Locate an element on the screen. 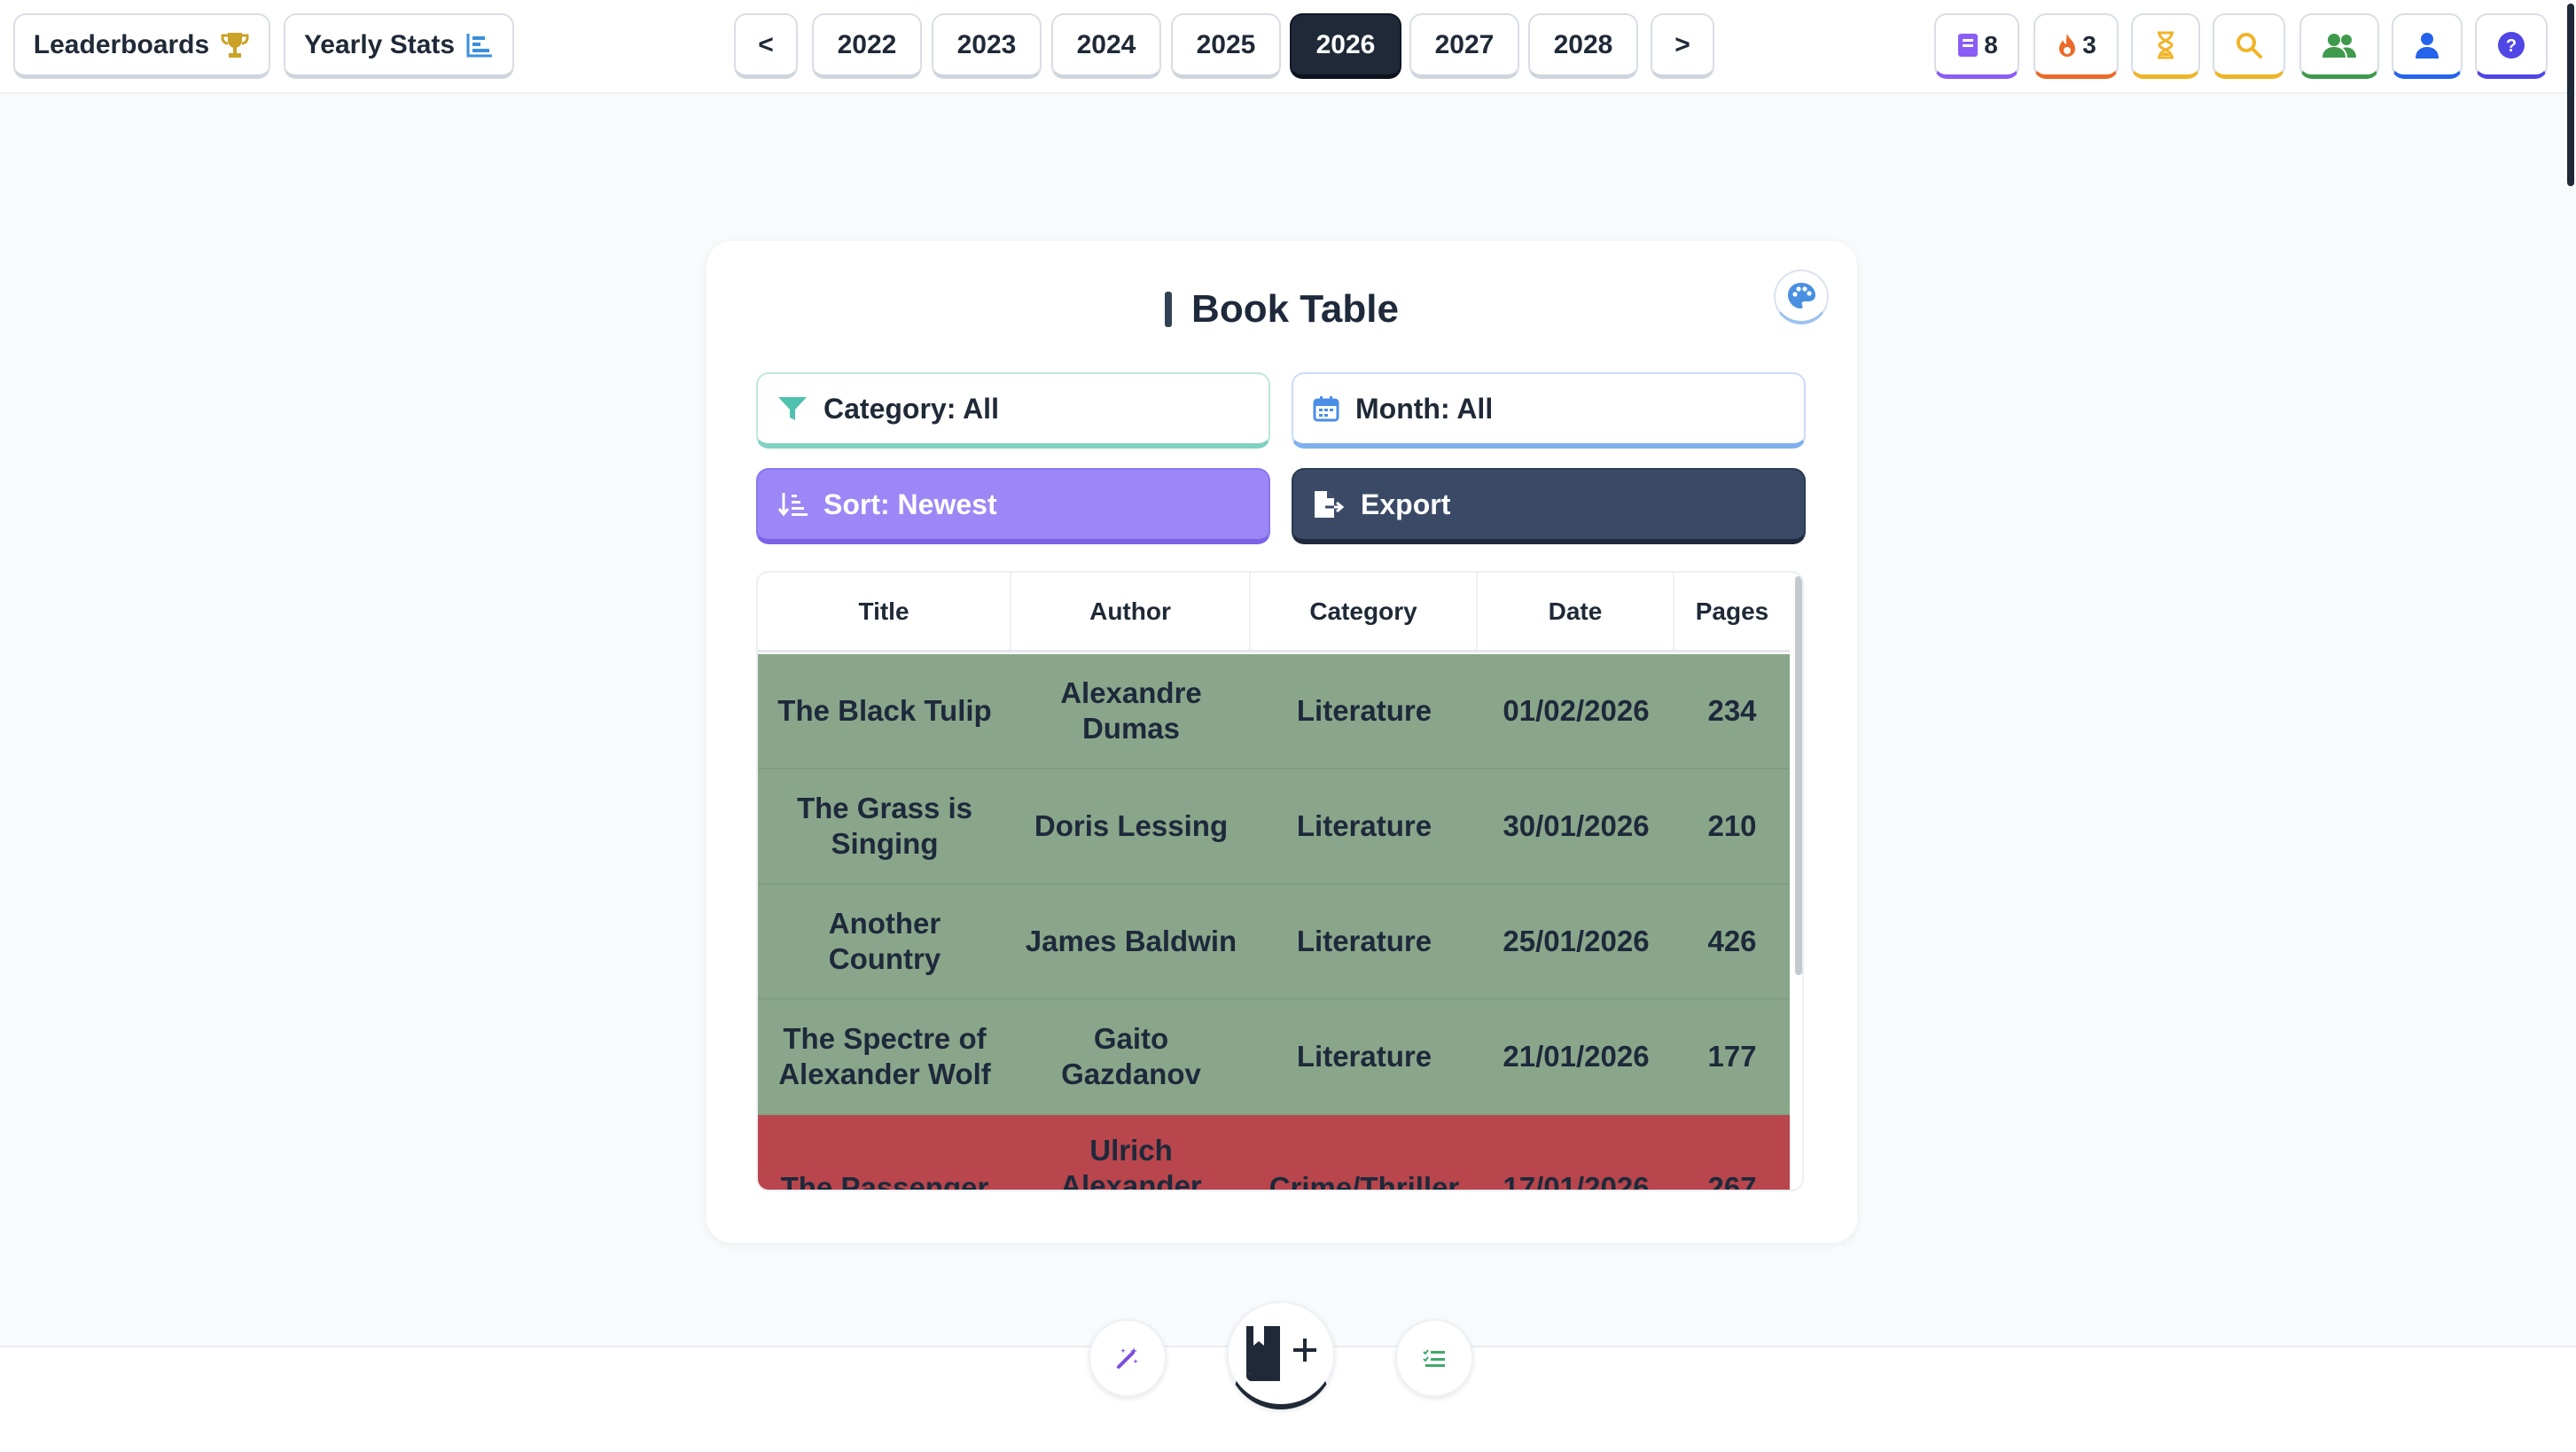 The width and height of the screenshot is (2576, 1452). add-book-icon is located at coordinates (1281, 1353).